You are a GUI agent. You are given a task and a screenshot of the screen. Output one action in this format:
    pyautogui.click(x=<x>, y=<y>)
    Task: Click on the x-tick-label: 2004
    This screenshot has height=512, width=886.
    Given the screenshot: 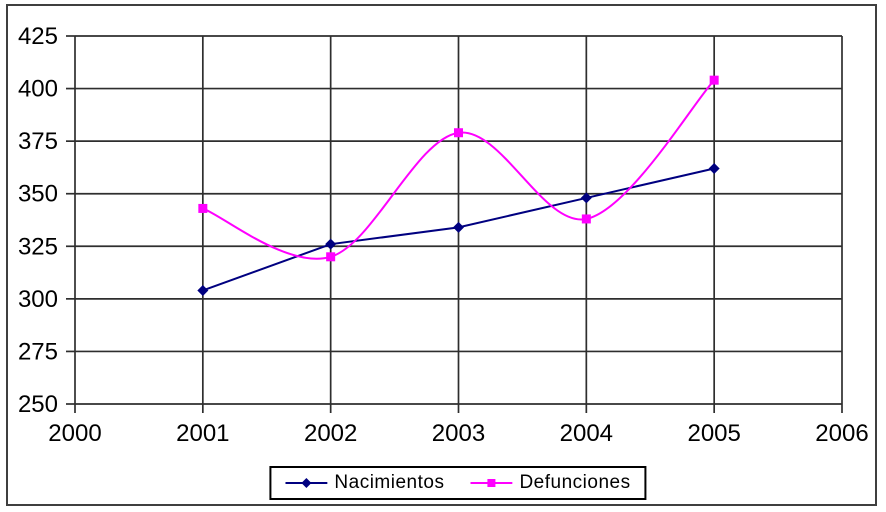 What is the action you would take?
    pyautogui.click(x=586, y=433)
    